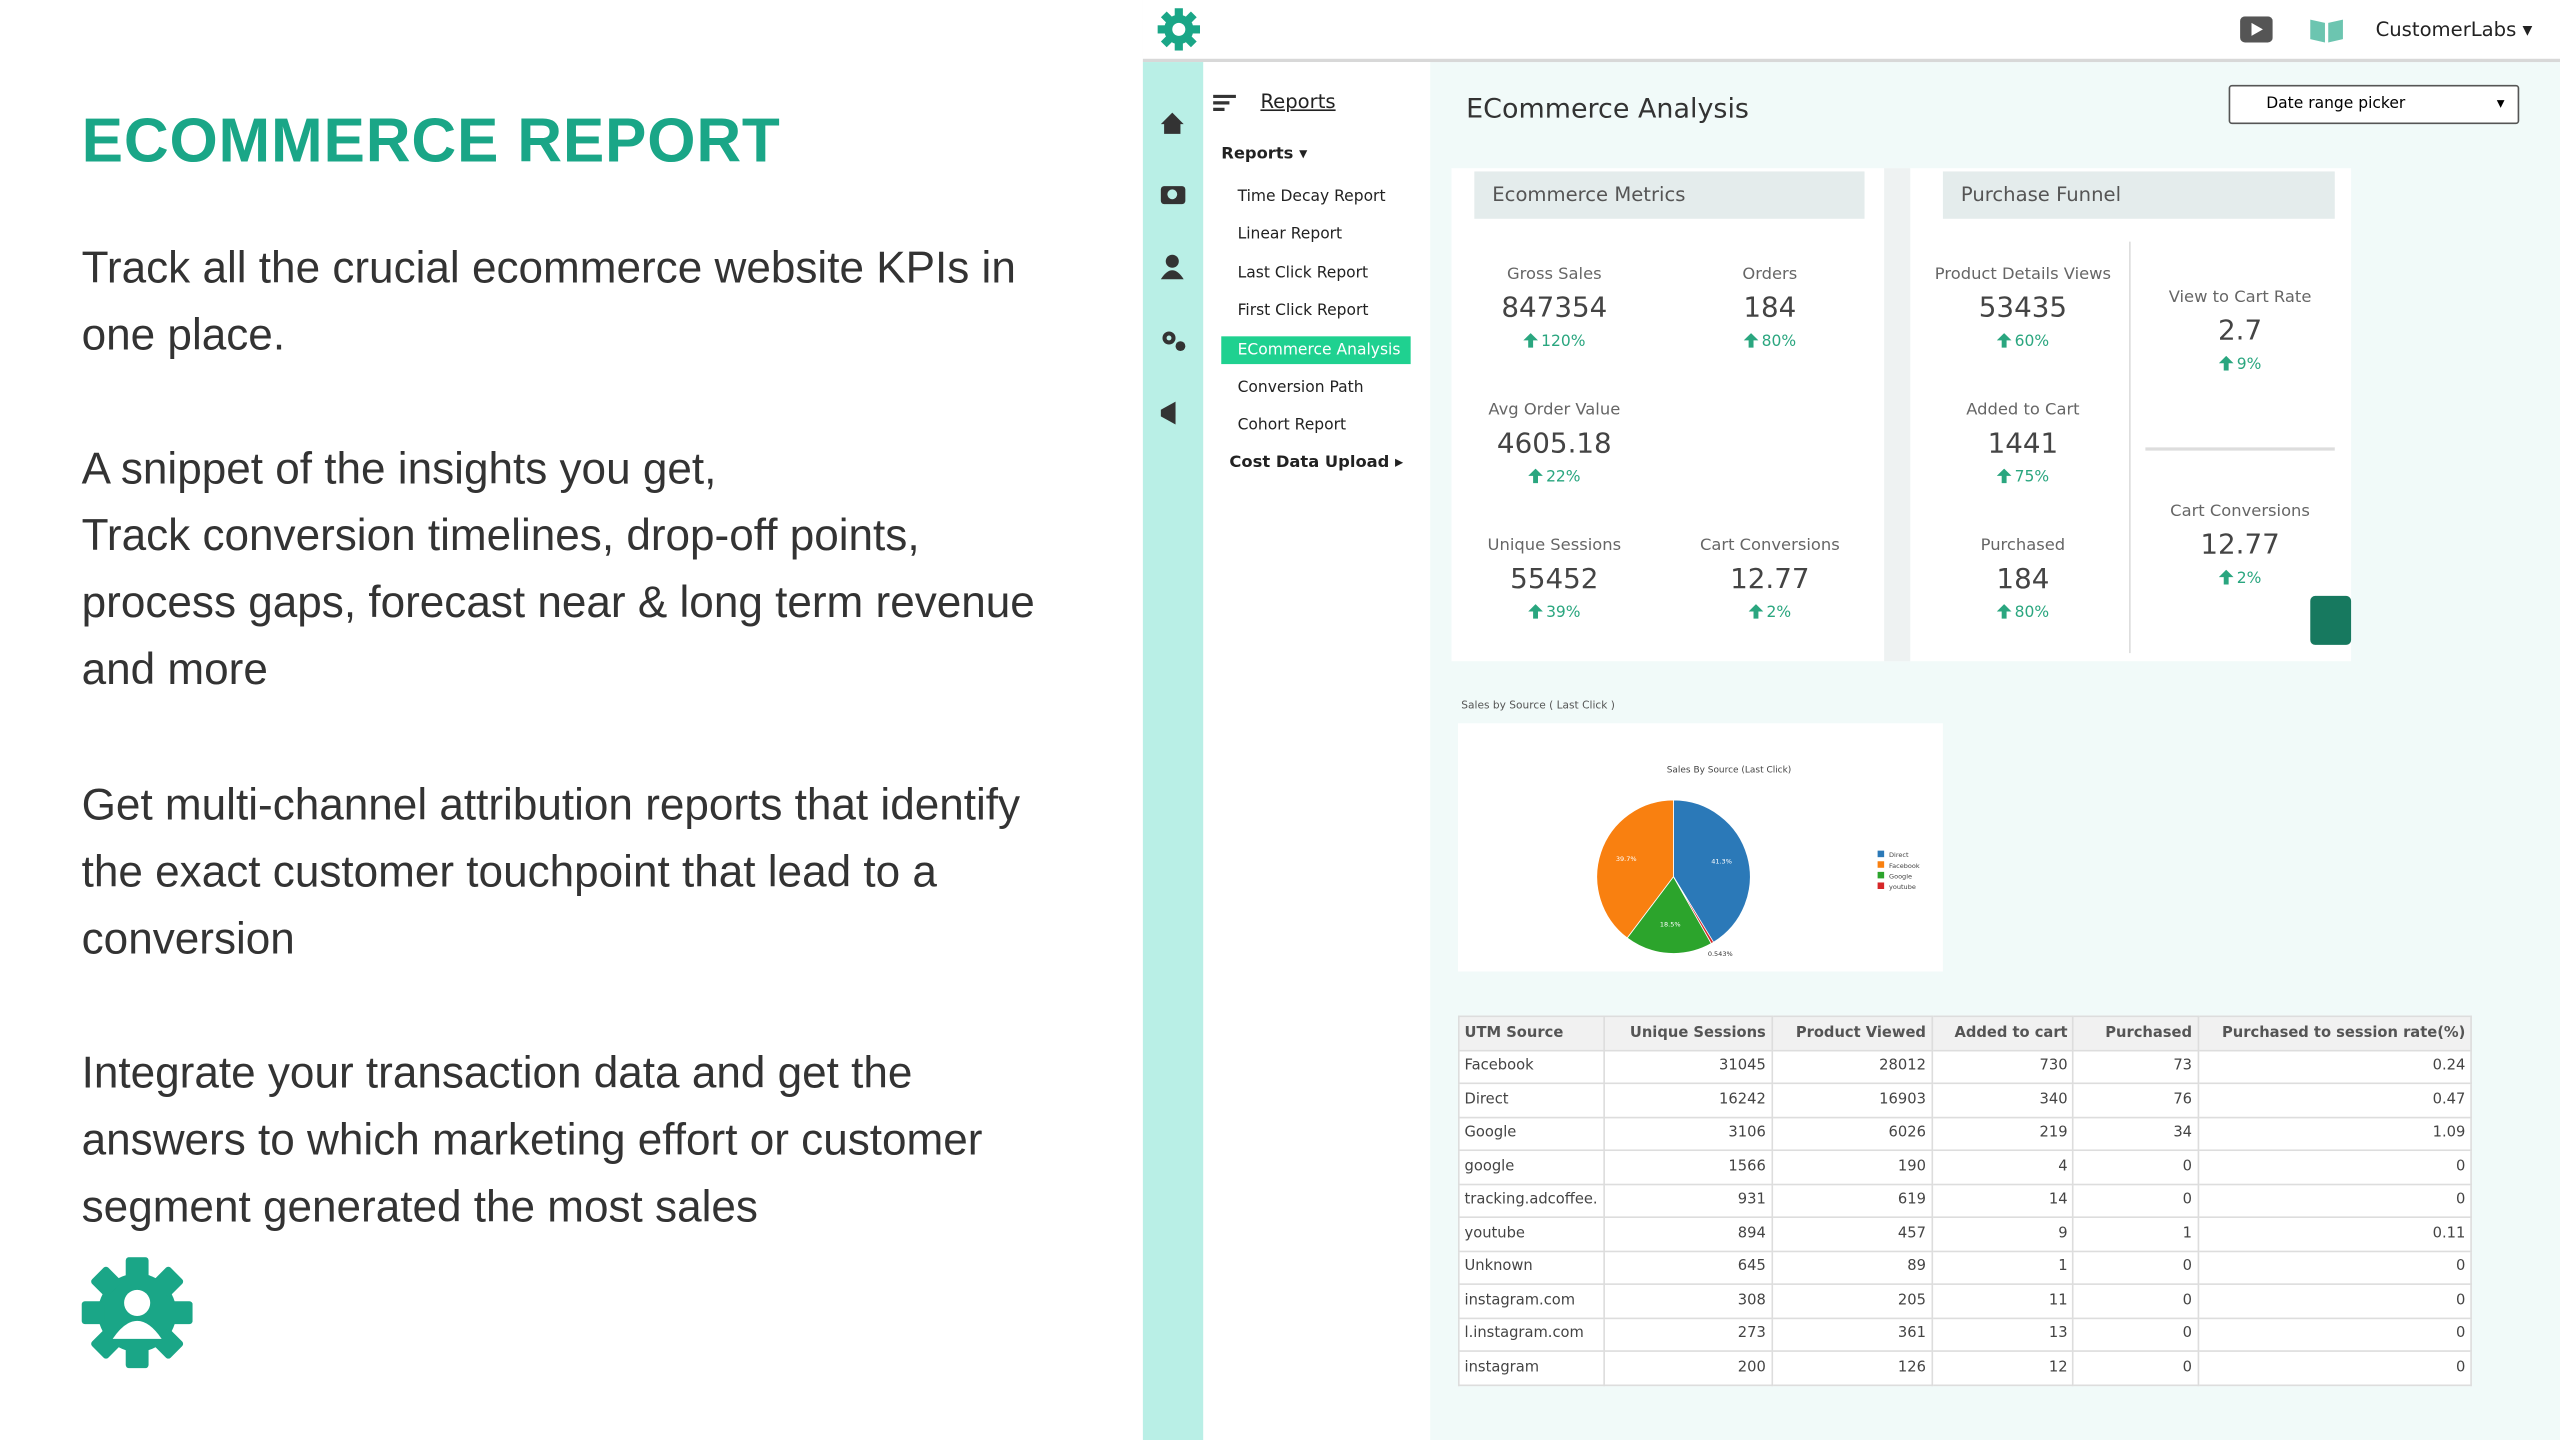 This screenshot has width=2560, height=1440. I want to click on metric-label: Gross Sales, so click(1554, 275).